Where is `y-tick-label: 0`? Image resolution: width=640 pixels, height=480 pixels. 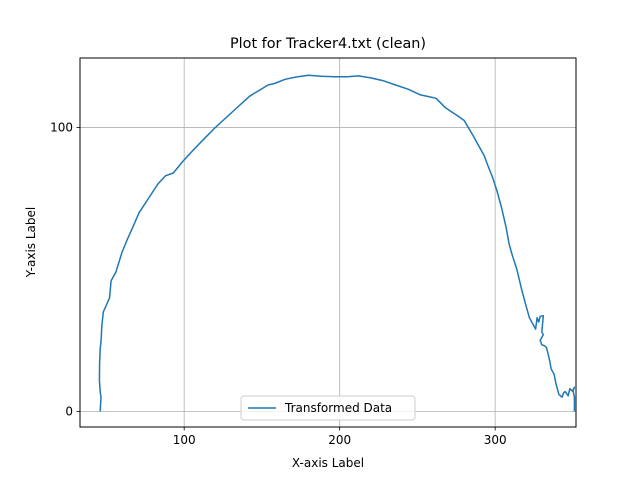 y-tick-label: 0 is located at coordinates (69, 411).